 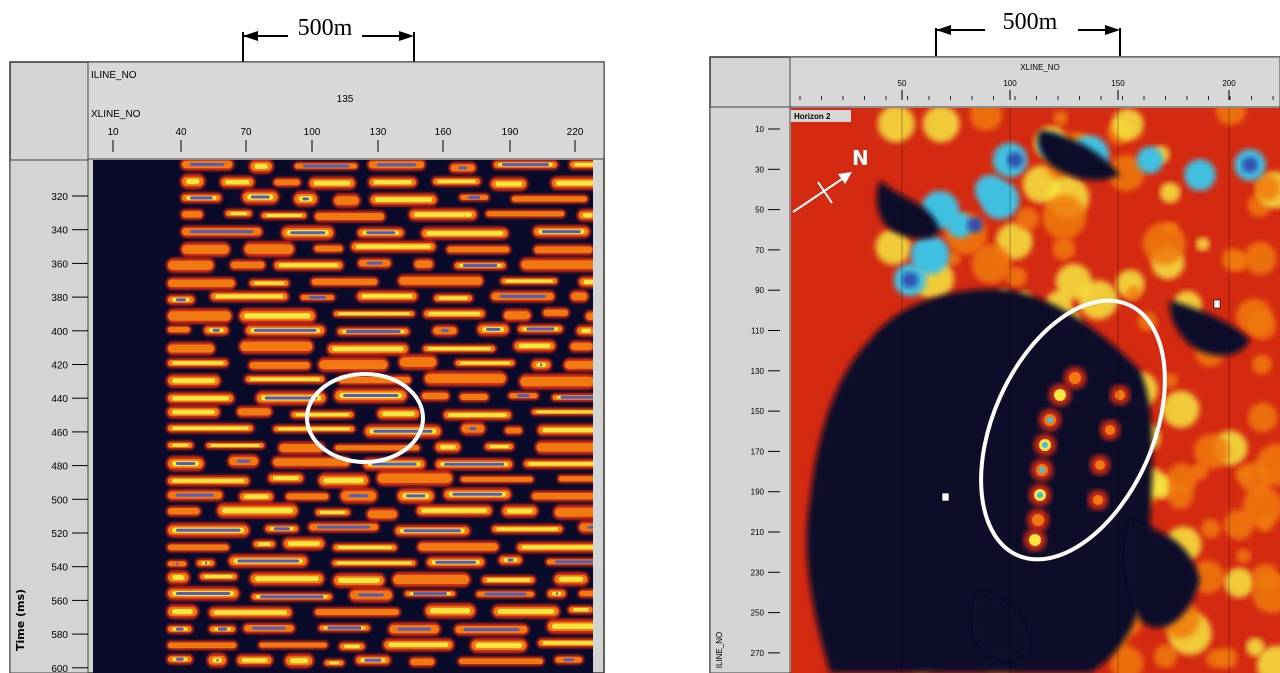 What do you see at coordinates (59, 264) in the screenshot?
I see `left-y-tick-label: 360` at bounding box center [59, 264].